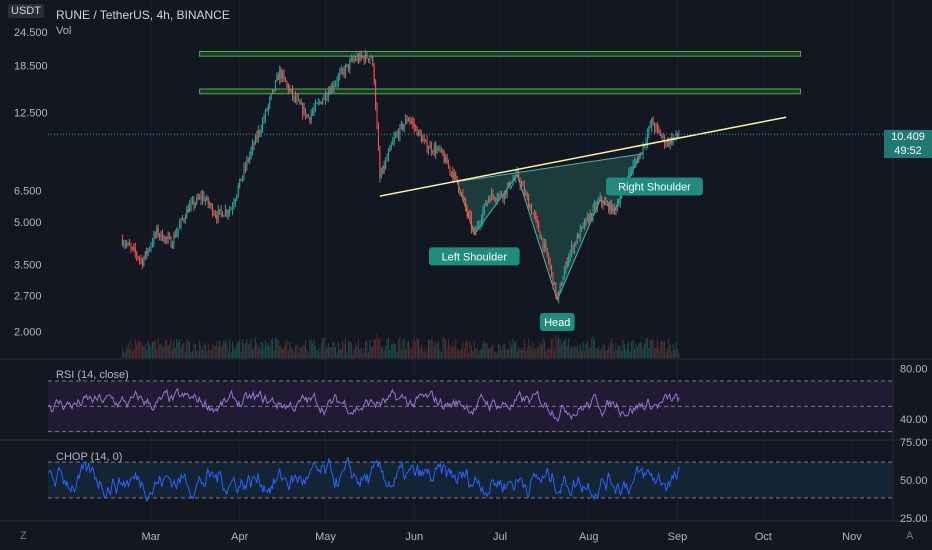 This screenshot has width=932, height=550. What do you see at coordinates (908, 151) in the screenshot?
I see `bar-countdown: 49:52` at bounding box center [908, 151].